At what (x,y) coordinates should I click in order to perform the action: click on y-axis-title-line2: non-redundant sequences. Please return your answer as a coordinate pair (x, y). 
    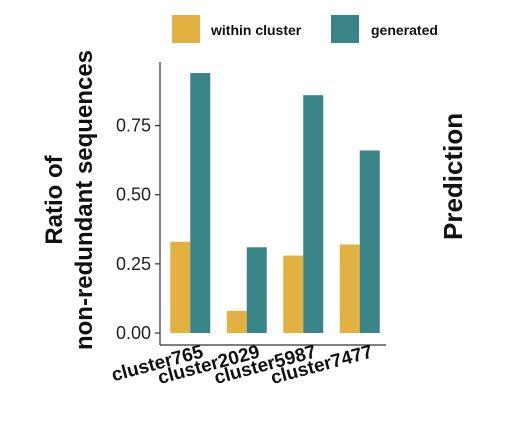
    Looking at the image, I should click on (84, 200).